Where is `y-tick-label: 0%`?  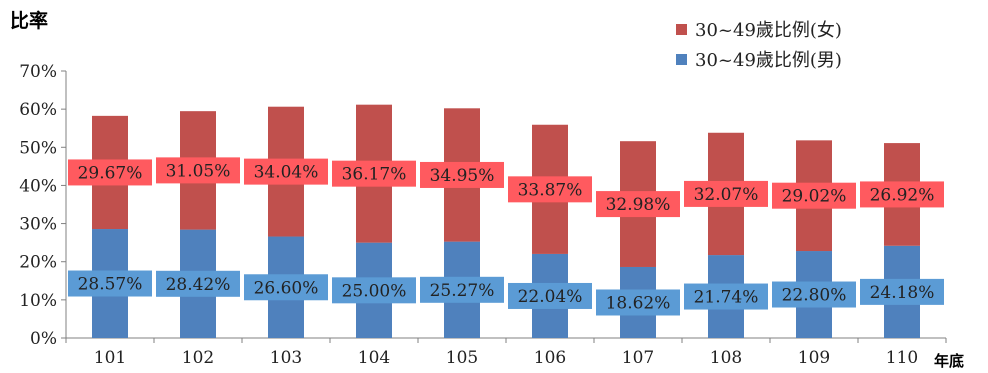
y-tick-label: 0% is located at coordinates (43, 339).